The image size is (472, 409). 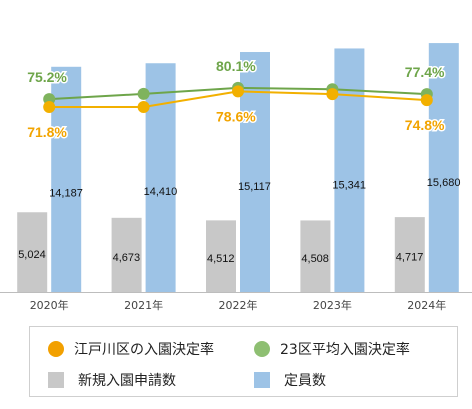 What do you see at coordinates (425, 72) in the screenshot?
I see `line-label-1-4: 77.4%` at bounding box center [425, 72].